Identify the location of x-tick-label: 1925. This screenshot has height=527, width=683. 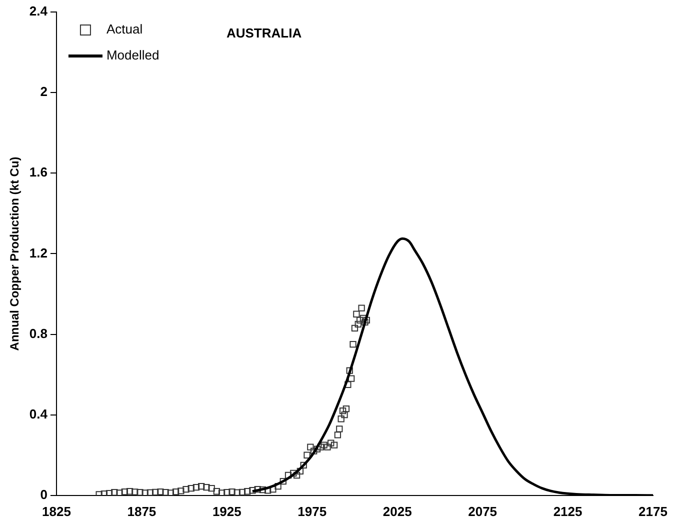
(227, 511).